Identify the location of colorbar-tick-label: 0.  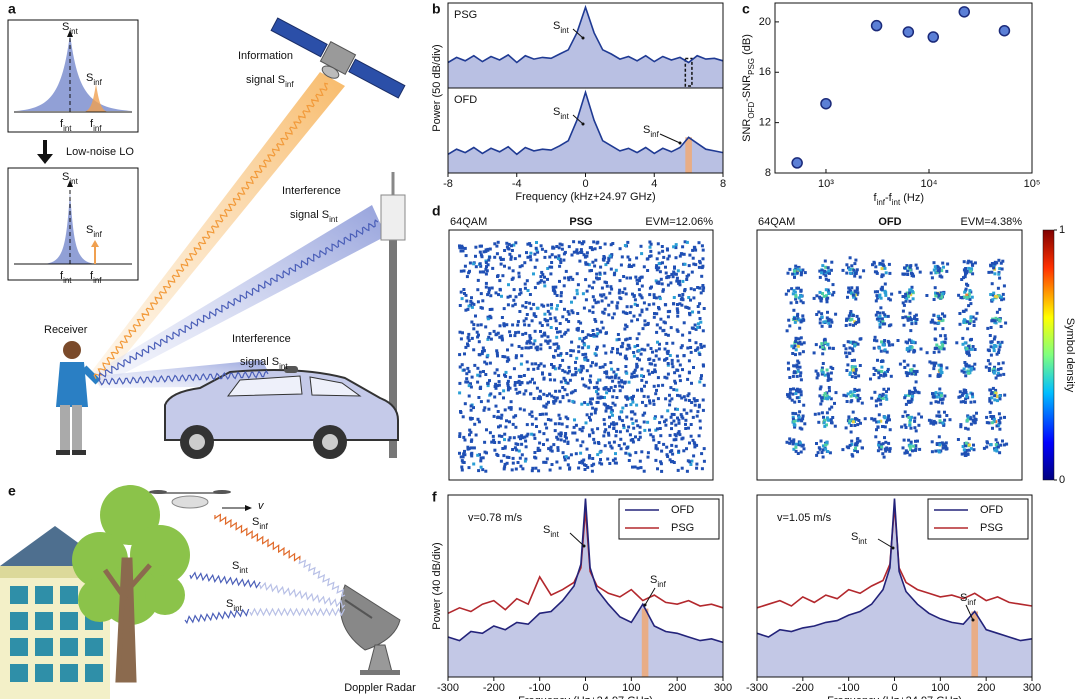
(1062, 480).